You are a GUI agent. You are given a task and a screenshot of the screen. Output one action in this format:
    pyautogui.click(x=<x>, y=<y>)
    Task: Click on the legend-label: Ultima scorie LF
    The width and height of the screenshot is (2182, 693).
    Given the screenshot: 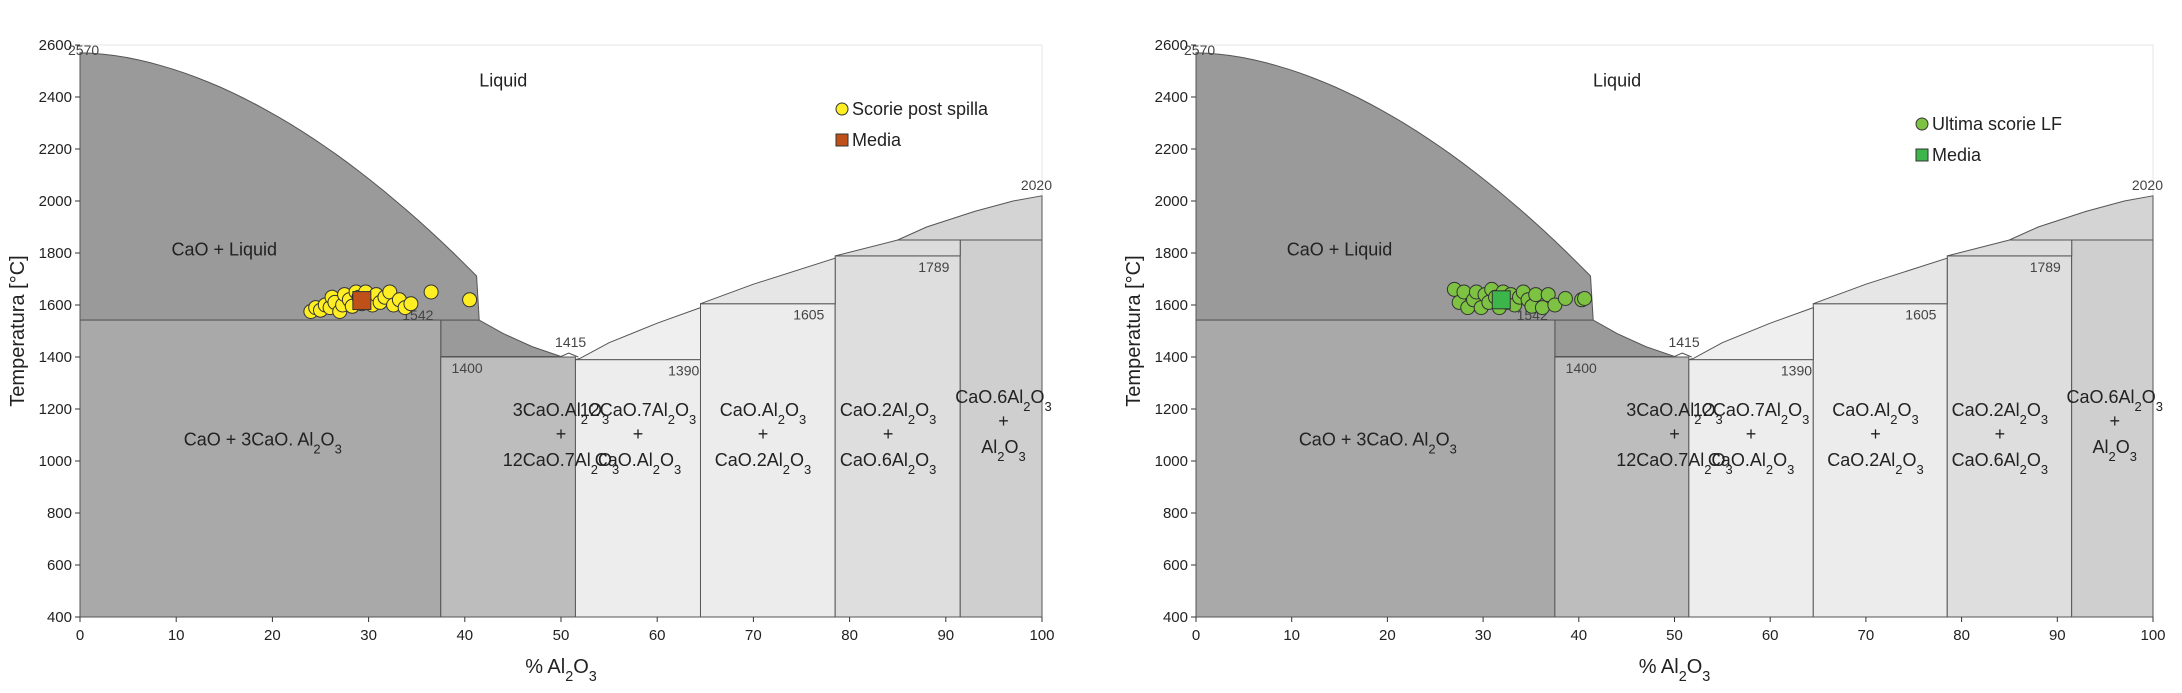 What is the action you would take?
    pyautogui.click(x=1997, y=124)
    